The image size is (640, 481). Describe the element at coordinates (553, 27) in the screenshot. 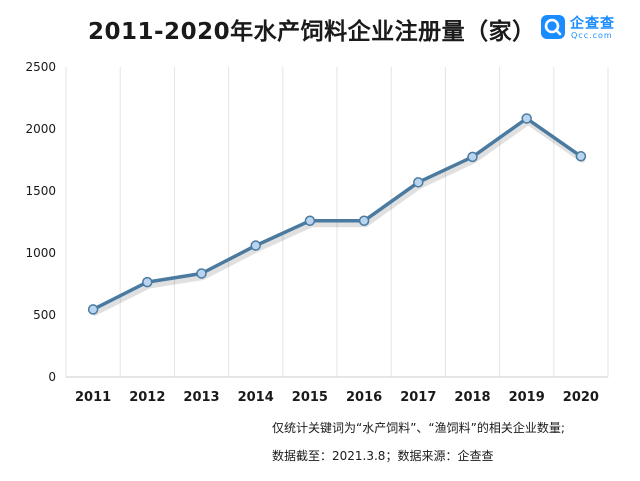

I see `qcc-logo-icon` at that location.